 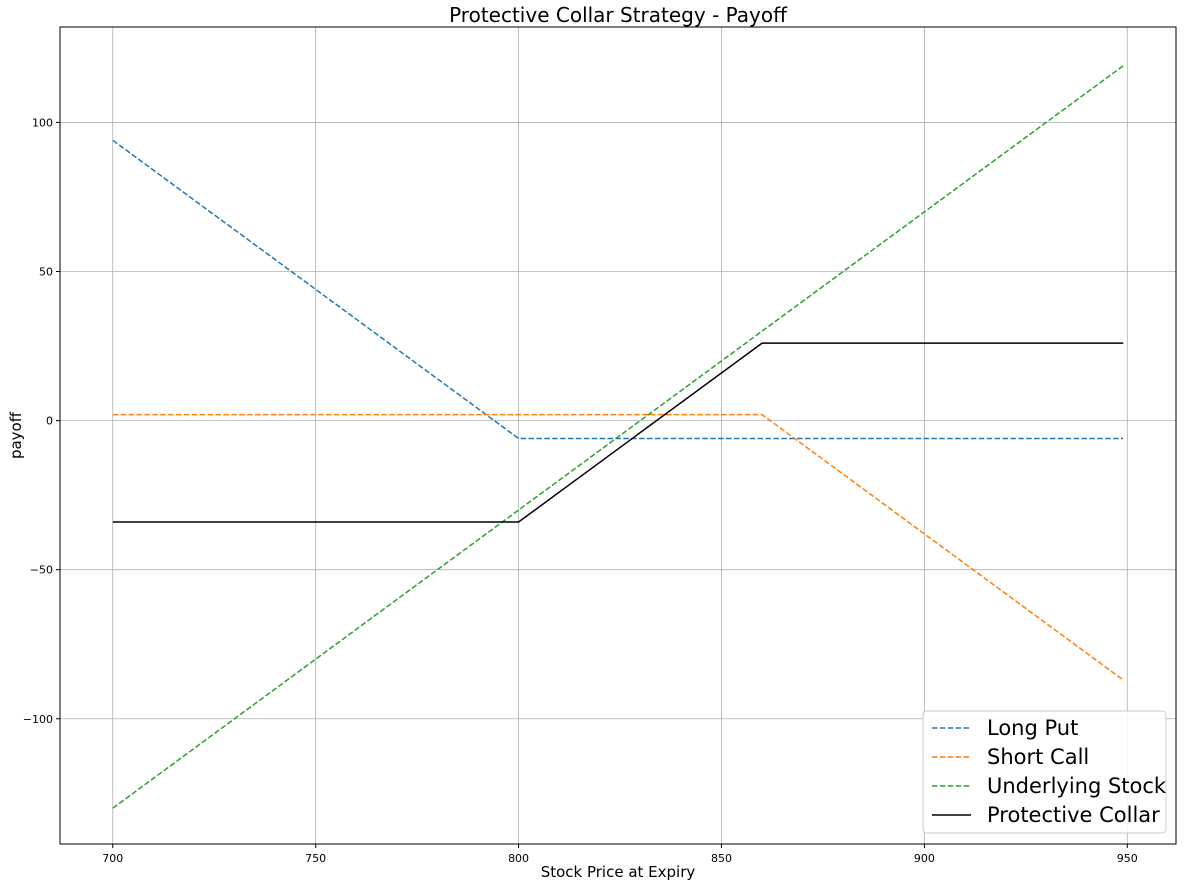 What do you see at coordinates (618, 15) in the screenshot?
I see `chart-title: Protective Collar Strategy - Payoff` at bounding box center [618, 15].